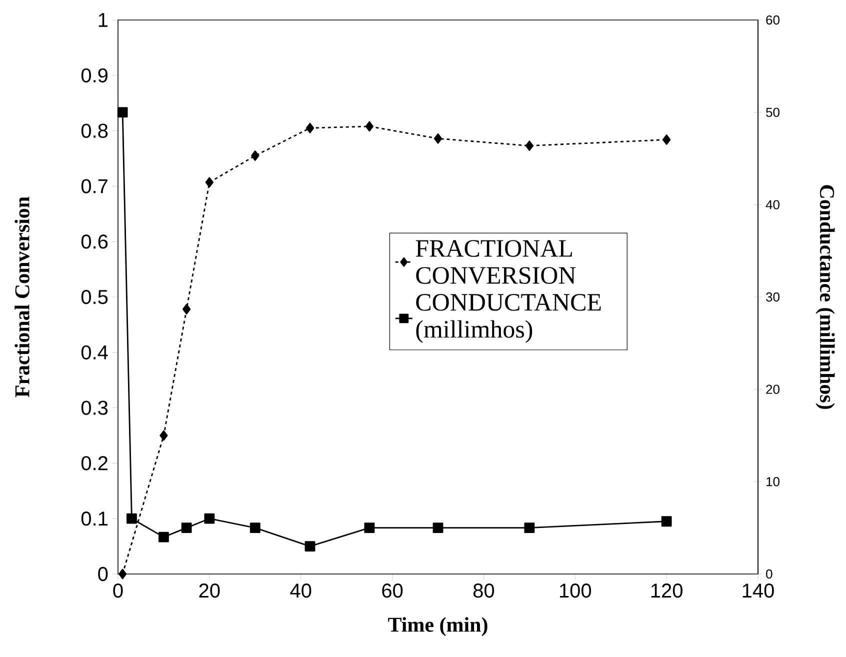 This screenshot has height=657, width=846. Describe the element at coordinates (773, 20) in the screenshot. I see `y2-tick-label: 60` at that location.